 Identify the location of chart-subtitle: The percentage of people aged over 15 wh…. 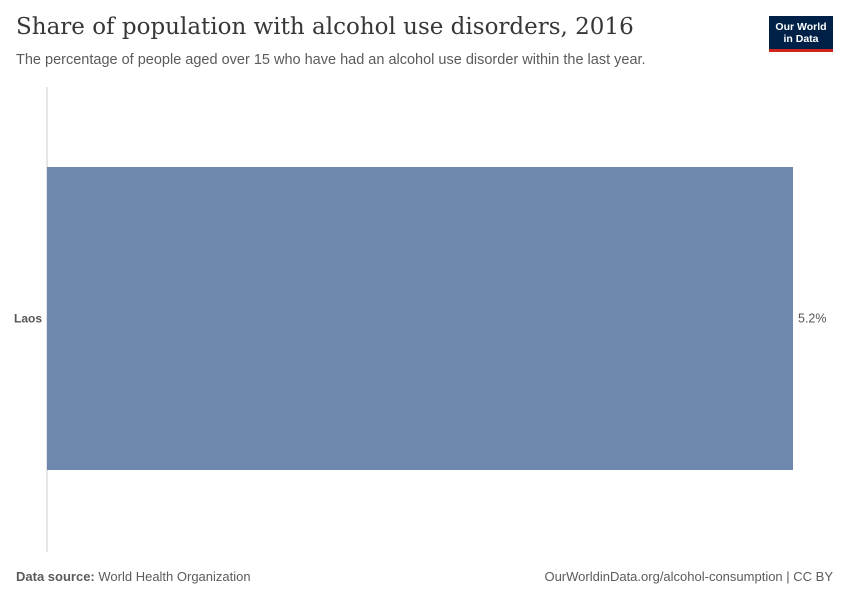
(331, 60).